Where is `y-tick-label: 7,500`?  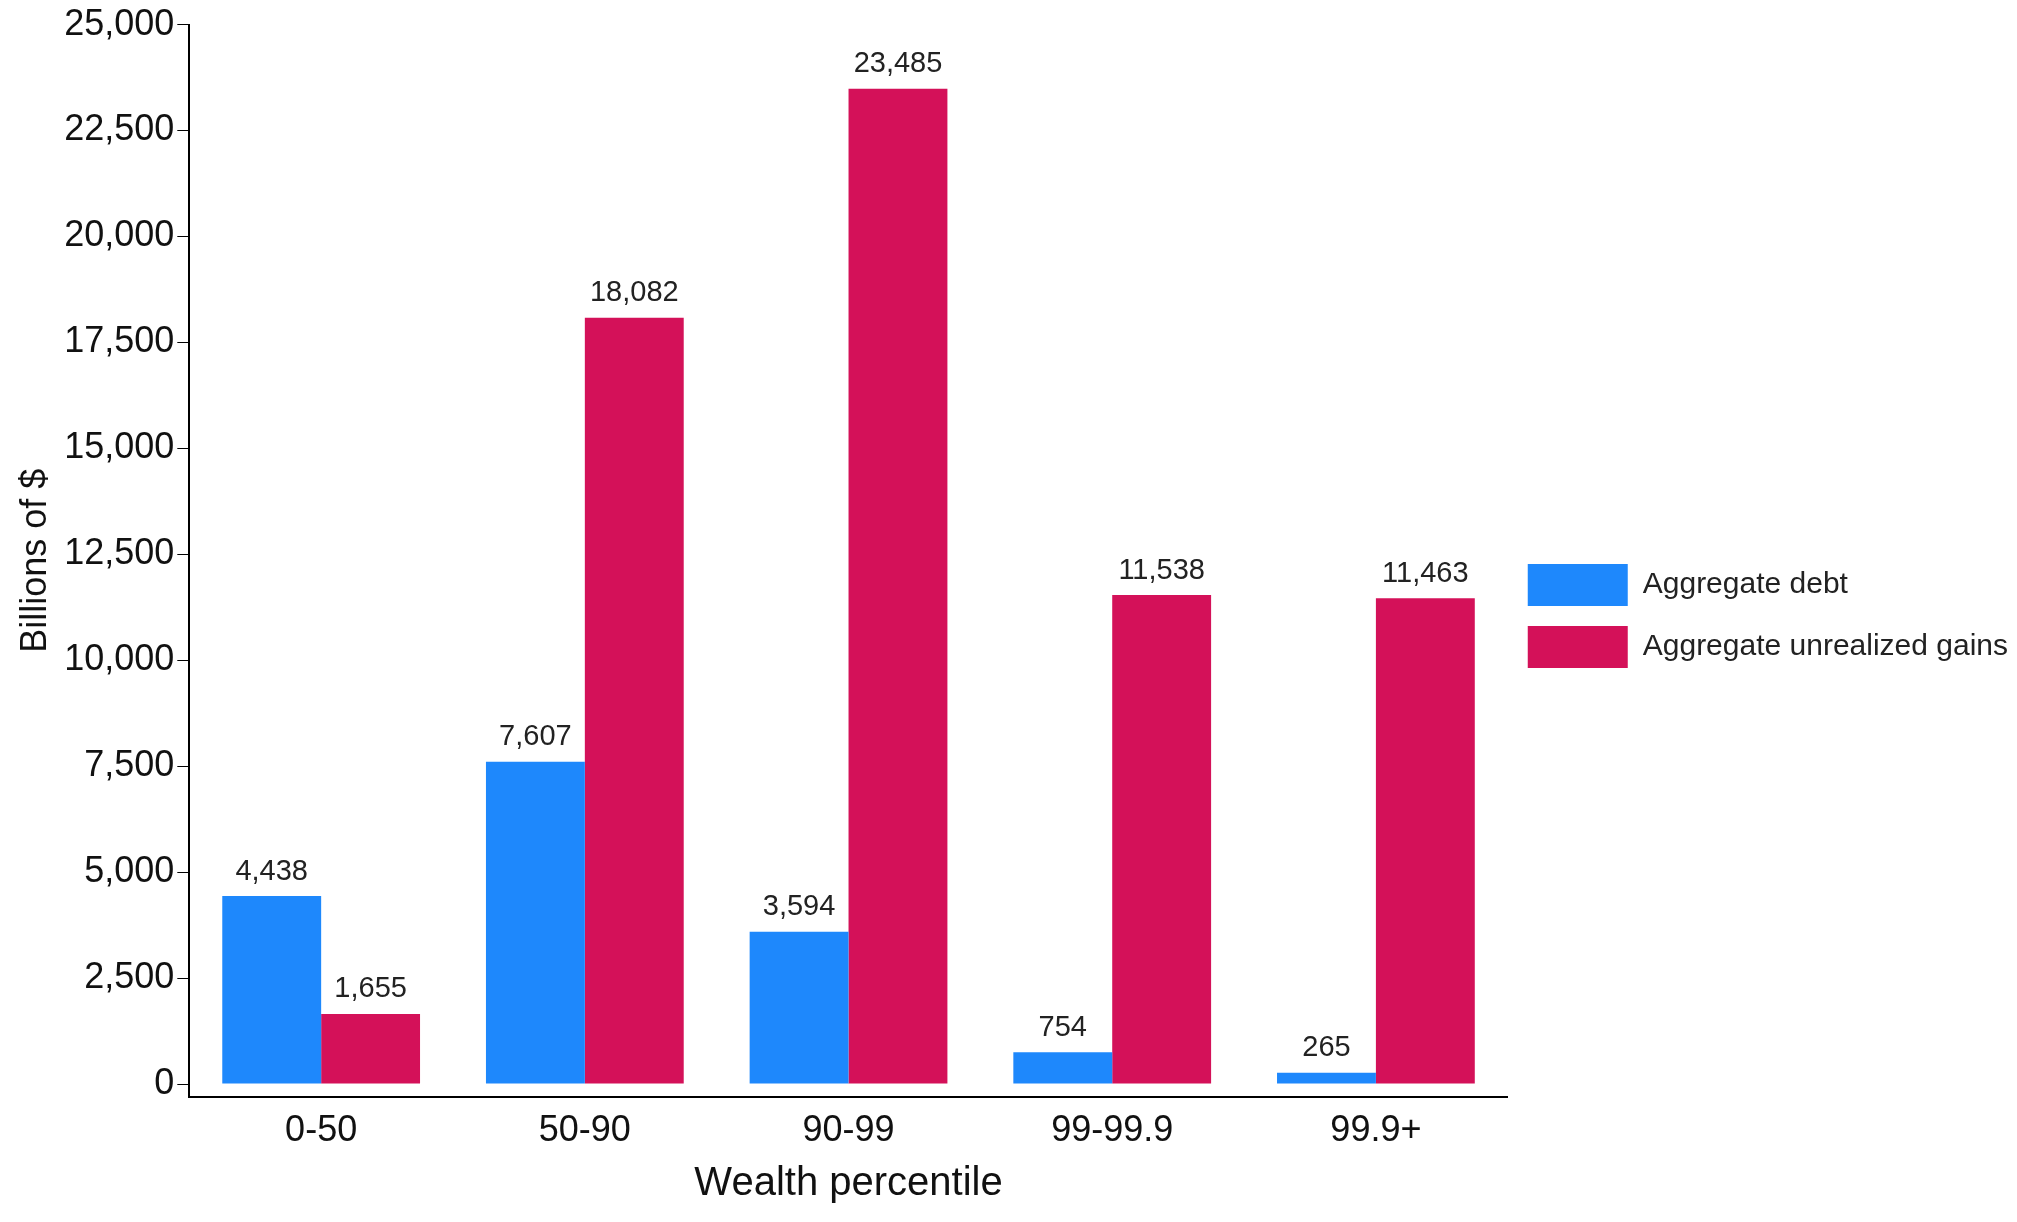 y-tick-label: 7,500 is located at coordinates (129, 764).